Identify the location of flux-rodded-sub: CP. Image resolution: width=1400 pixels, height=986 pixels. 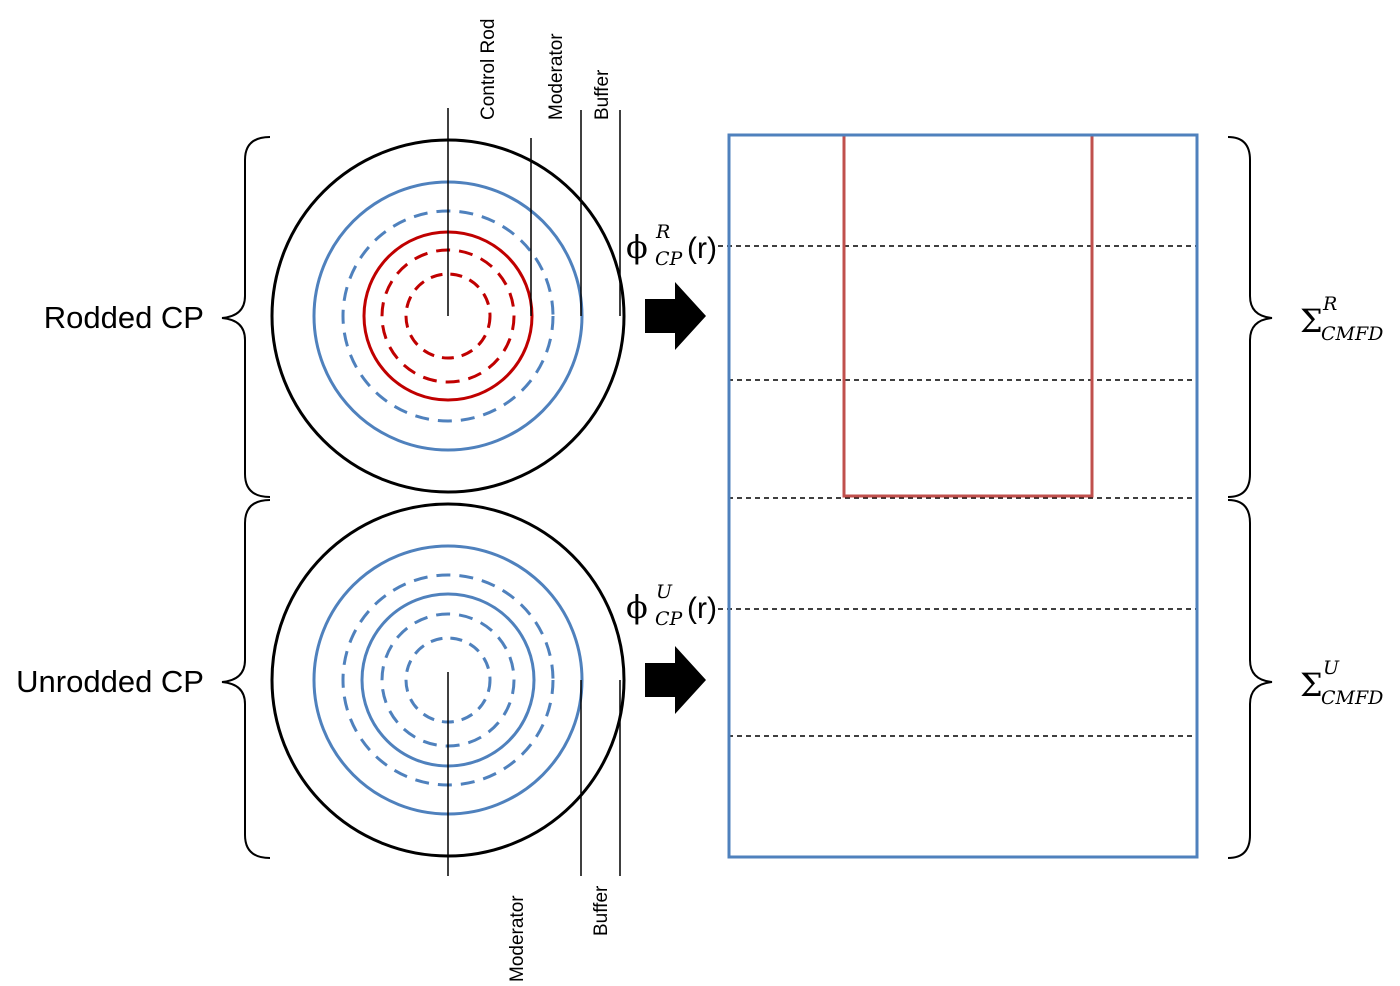
(669, 259).